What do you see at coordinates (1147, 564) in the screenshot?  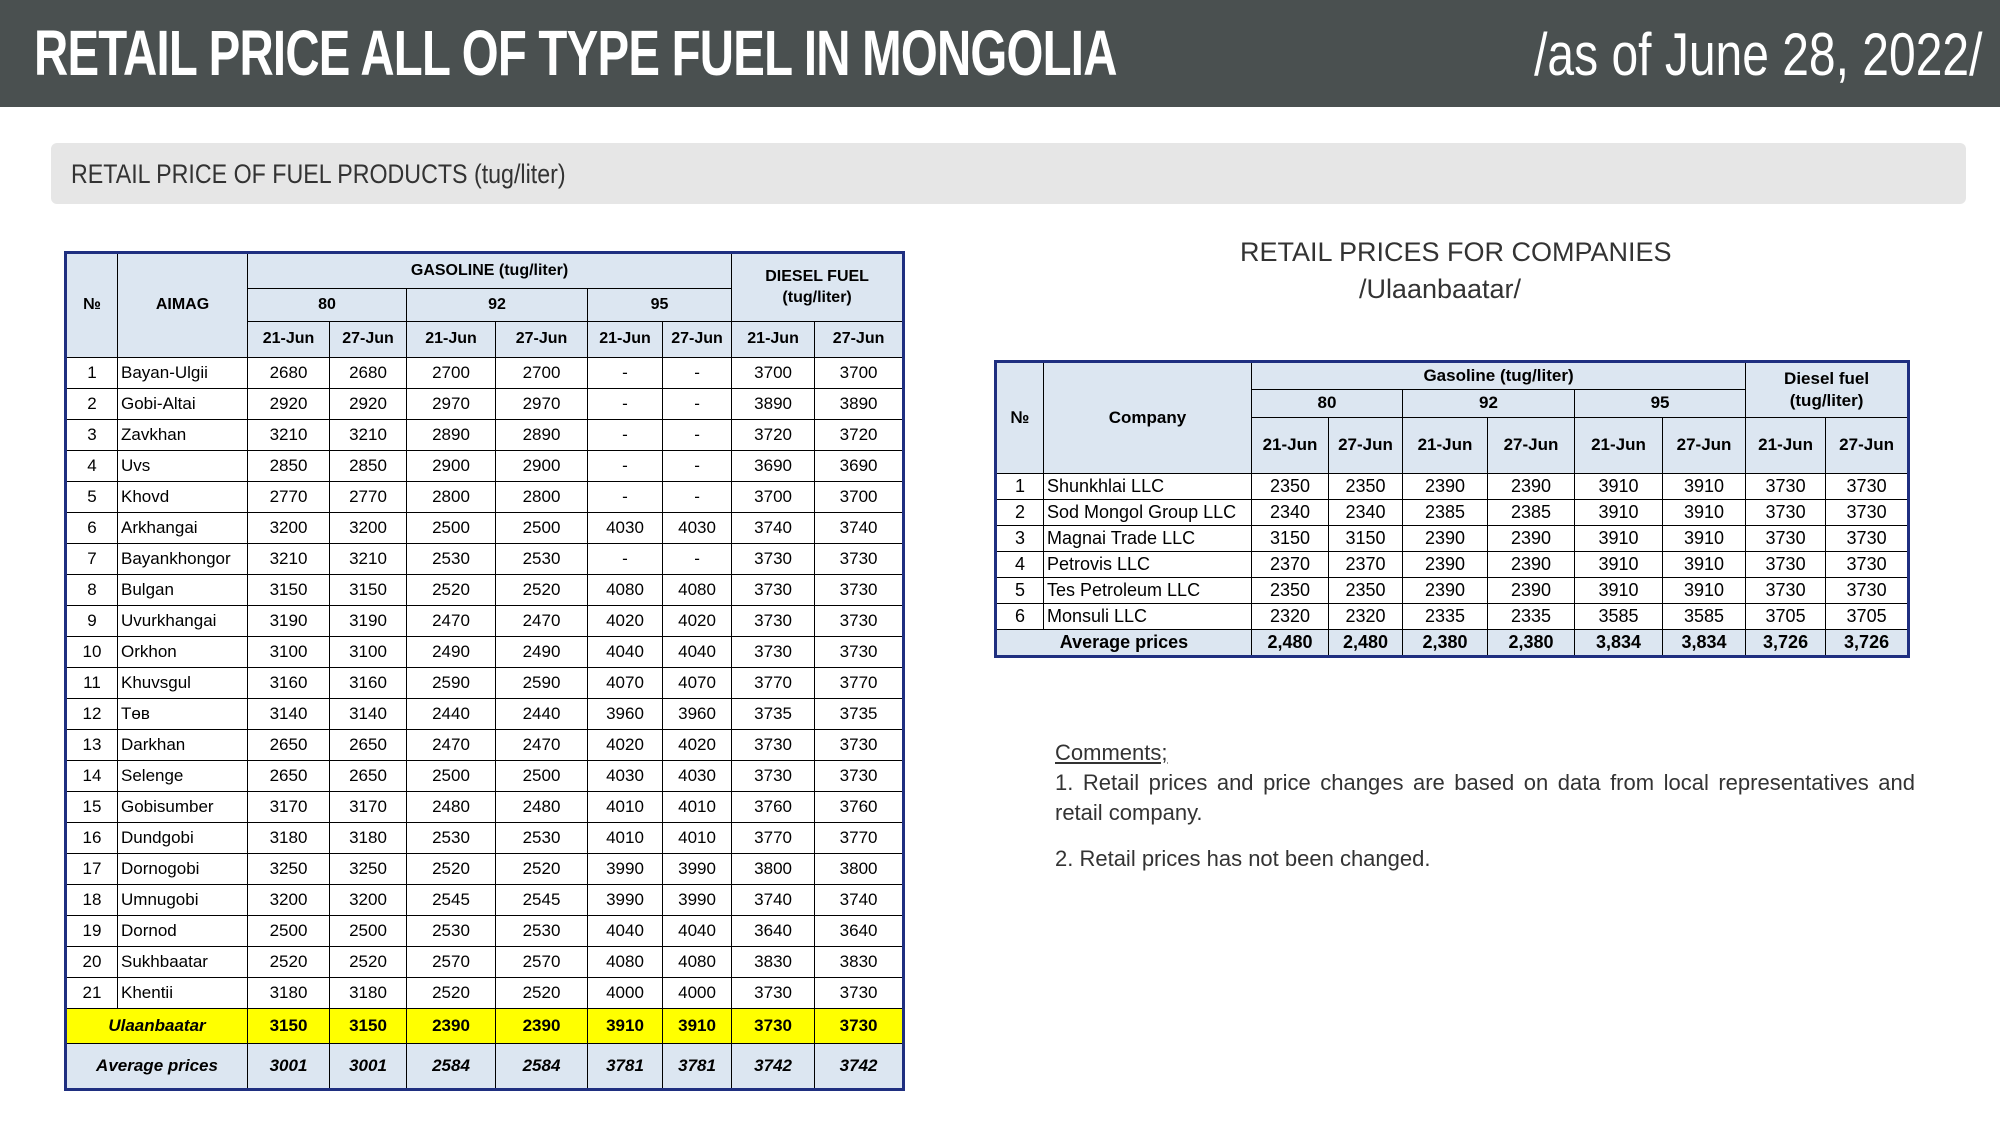 I see `row-name: Petrovis LLC` at bounding box center [1147, 564].